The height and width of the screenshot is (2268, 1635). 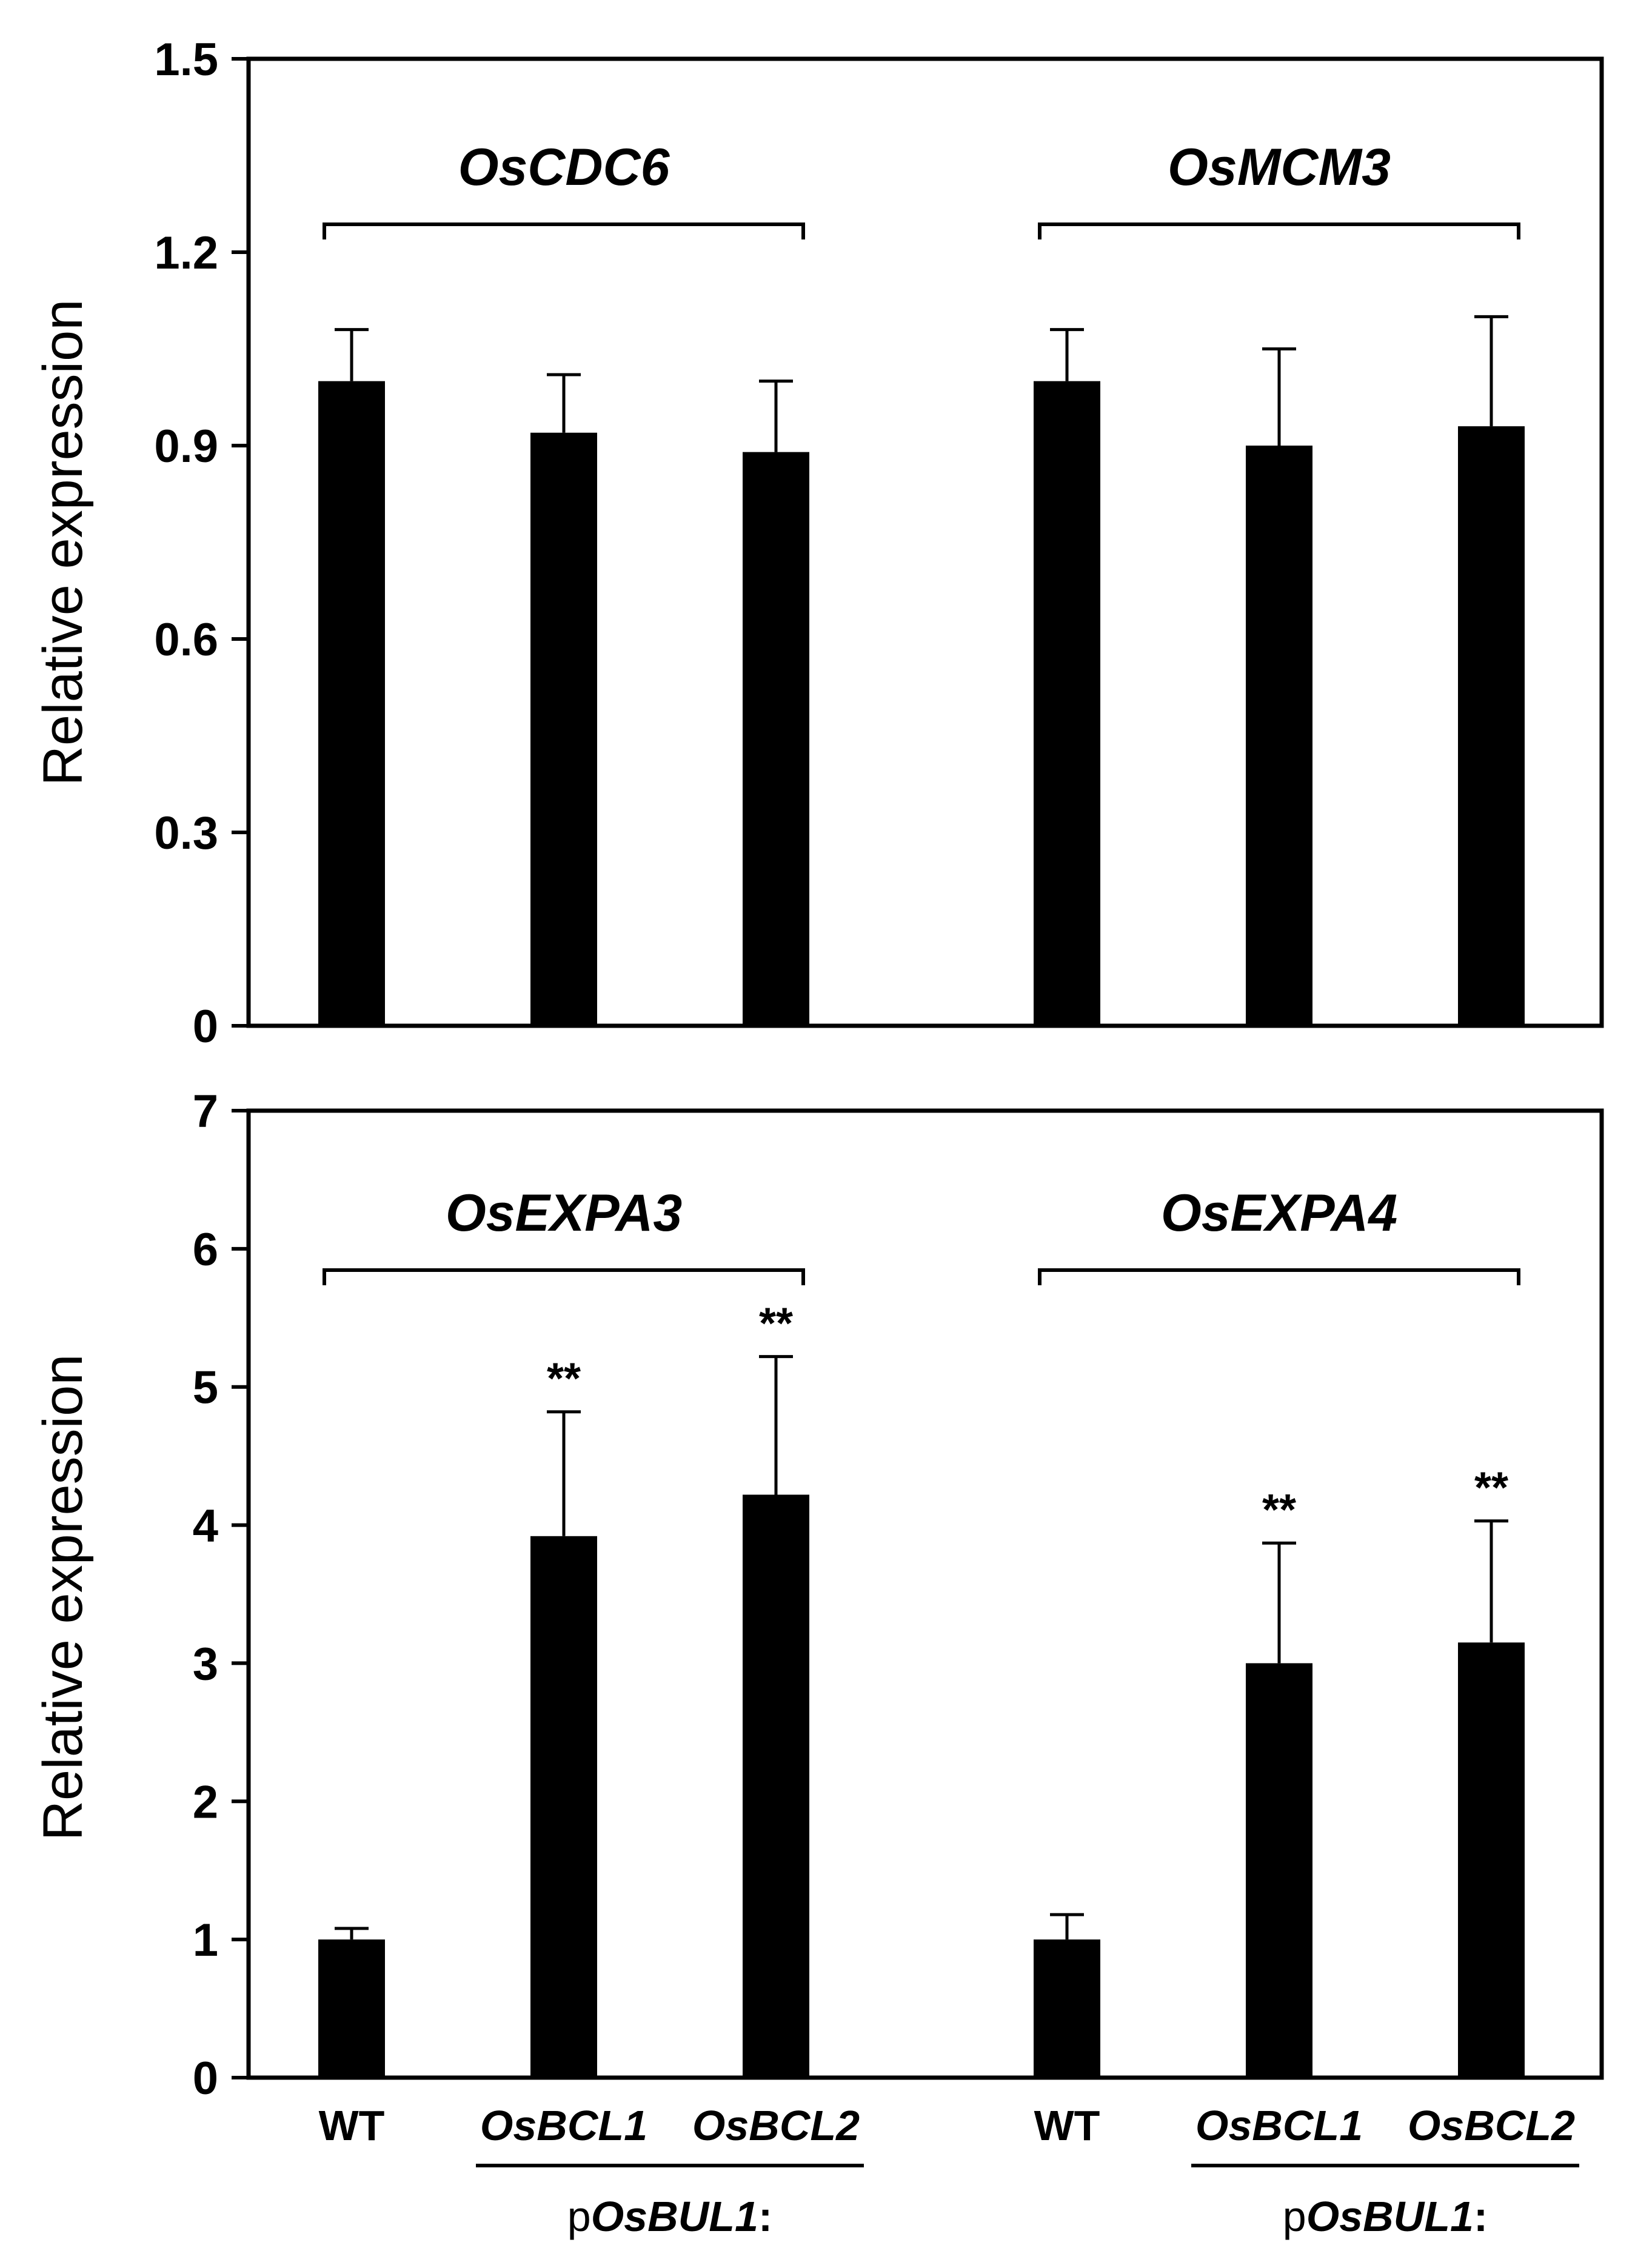 What do you see at coordinates (221, 1595) in the screenshot?
I see `bottom-y-ticks: 0 1 2 3 4 5 6 7` at bounding box center [221, 1595].